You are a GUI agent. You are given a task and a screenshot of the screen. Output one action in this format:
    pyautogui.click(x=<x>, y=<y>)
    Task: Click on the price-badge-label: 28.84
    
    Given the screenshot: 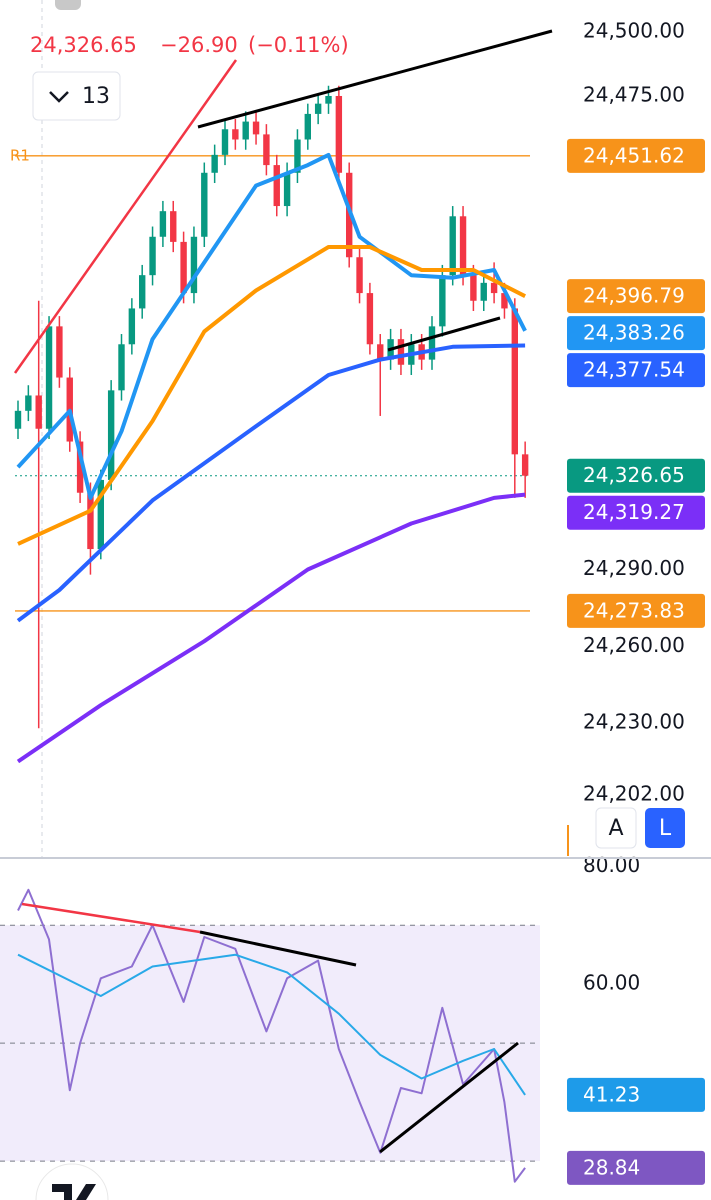 What is the action you would take?
    pyautogui.click(x=611, y=1167)
    